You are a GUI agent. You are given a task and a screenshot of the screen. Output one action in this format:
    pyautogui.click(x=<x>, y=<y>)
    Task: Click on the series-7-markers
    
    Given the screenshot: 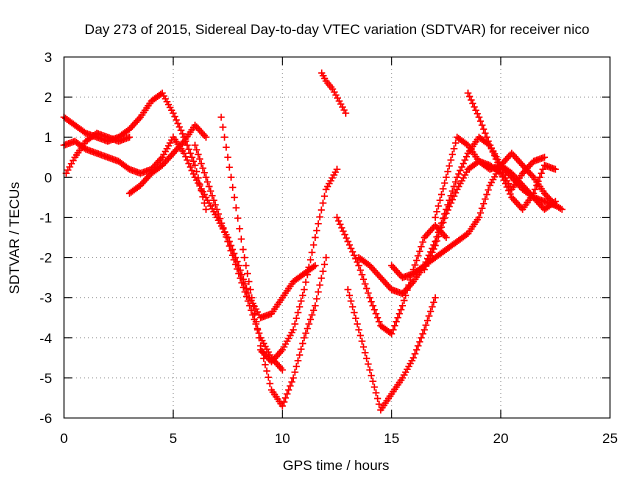 What is the action you would take?
    pyautogui.click(x=299, y=265)
    